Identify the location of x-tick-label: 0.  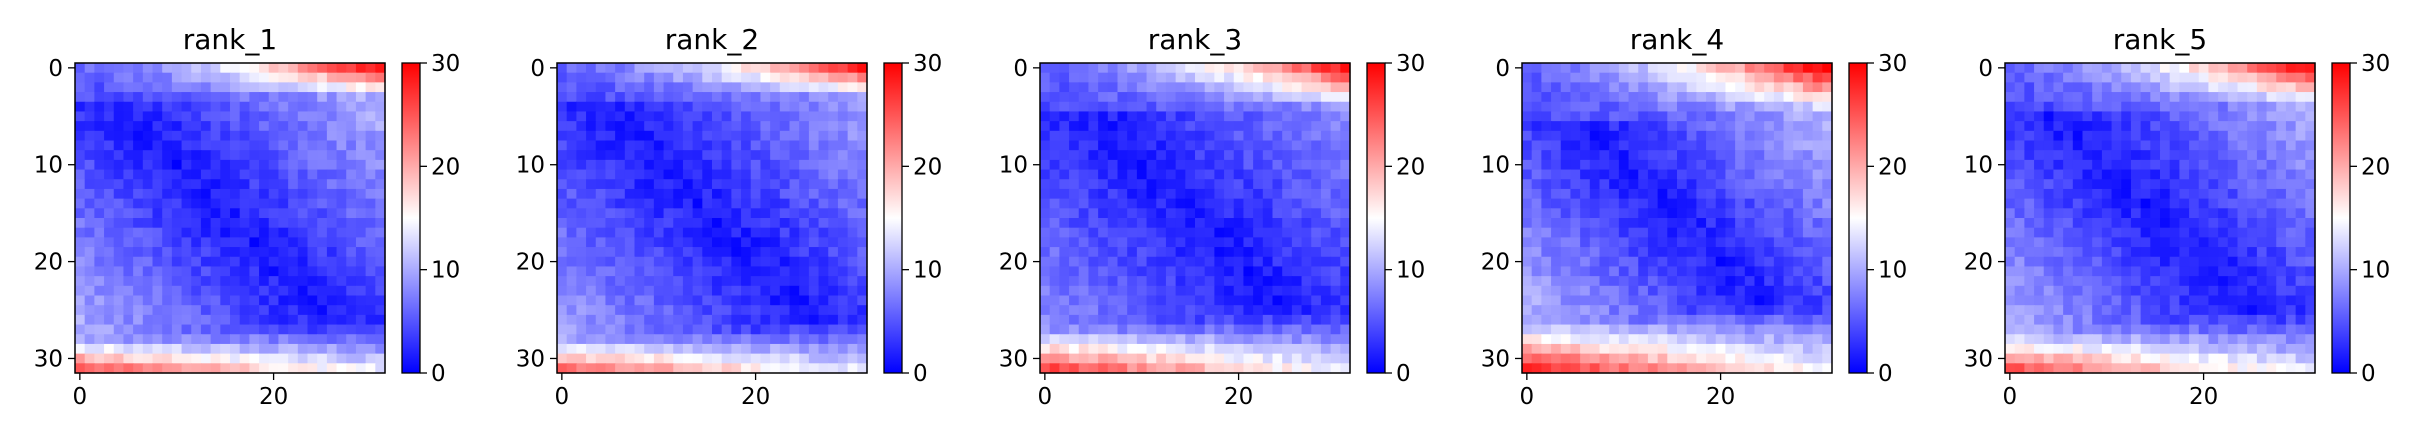
(80, 397).